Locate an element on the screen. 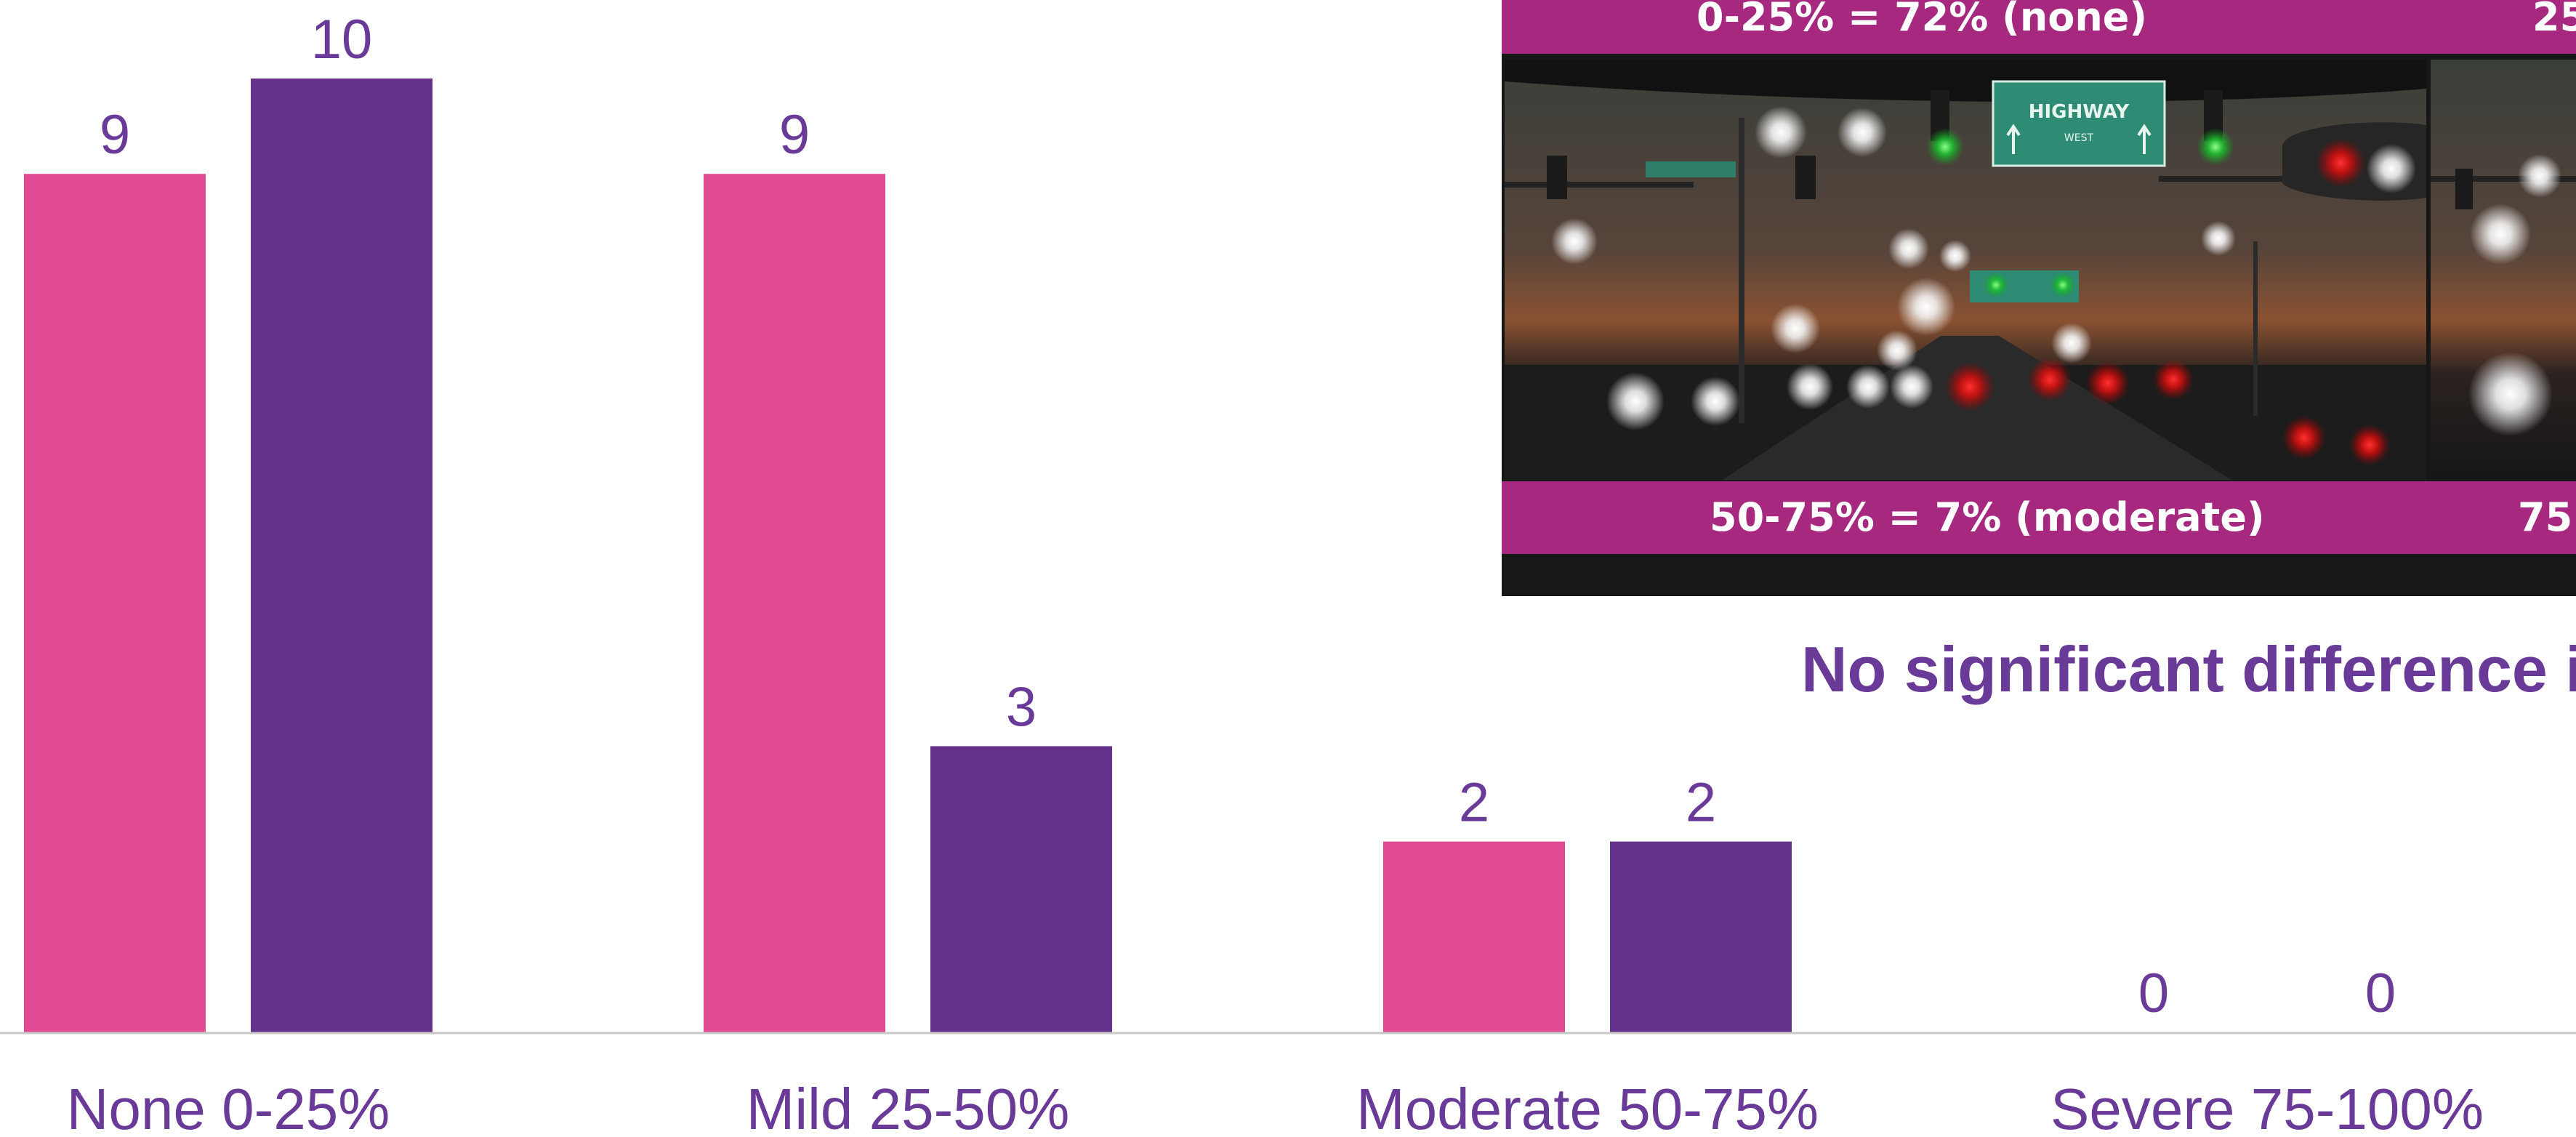  data-label-s1-c2: 9 is located at coordinates (794, 135).